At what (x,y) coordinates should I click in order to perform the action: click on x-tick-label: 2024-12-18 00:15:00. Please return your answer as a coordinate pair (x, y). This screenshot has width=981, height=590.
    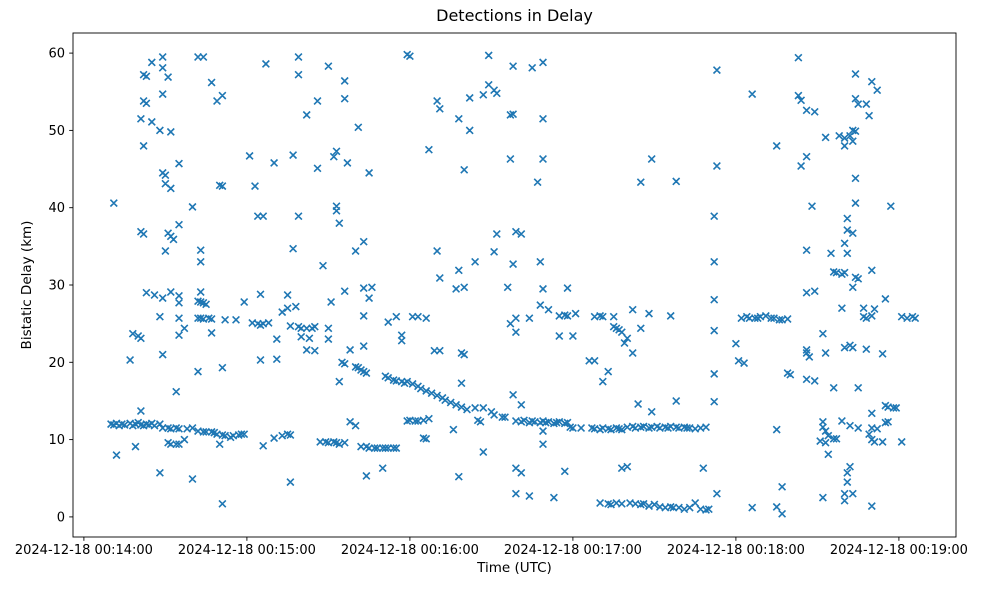
    Looking at the image, I should click on (247, 550).